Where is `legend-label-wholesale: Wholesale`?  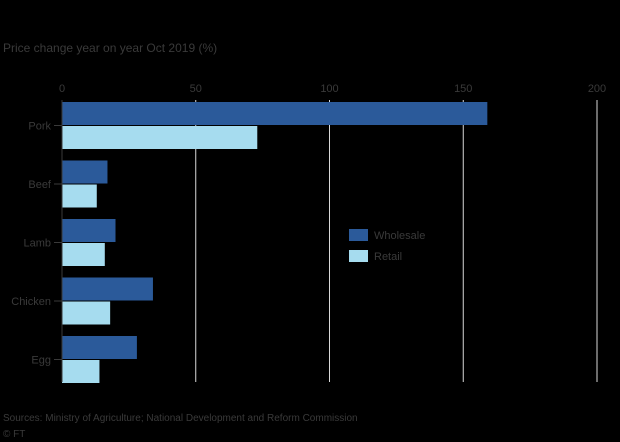
legend-label-wholesale: Wholesale is located at coordinates (399, 236).